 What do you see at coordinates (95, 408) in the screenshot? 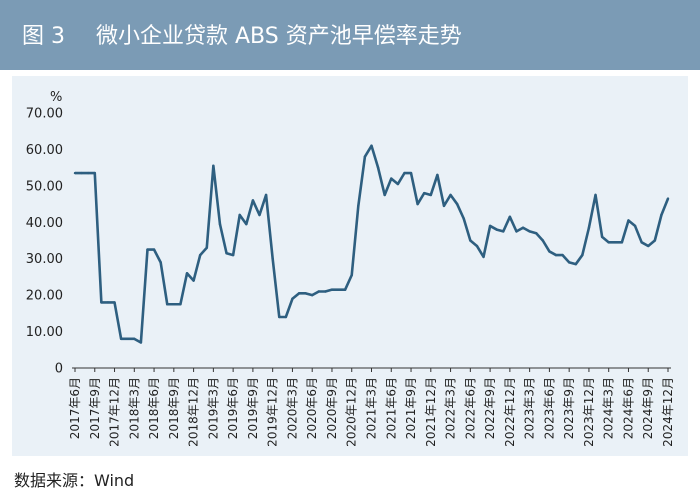
I see `x-tick-label: 2017年9月` at bounding box center [95, 408].